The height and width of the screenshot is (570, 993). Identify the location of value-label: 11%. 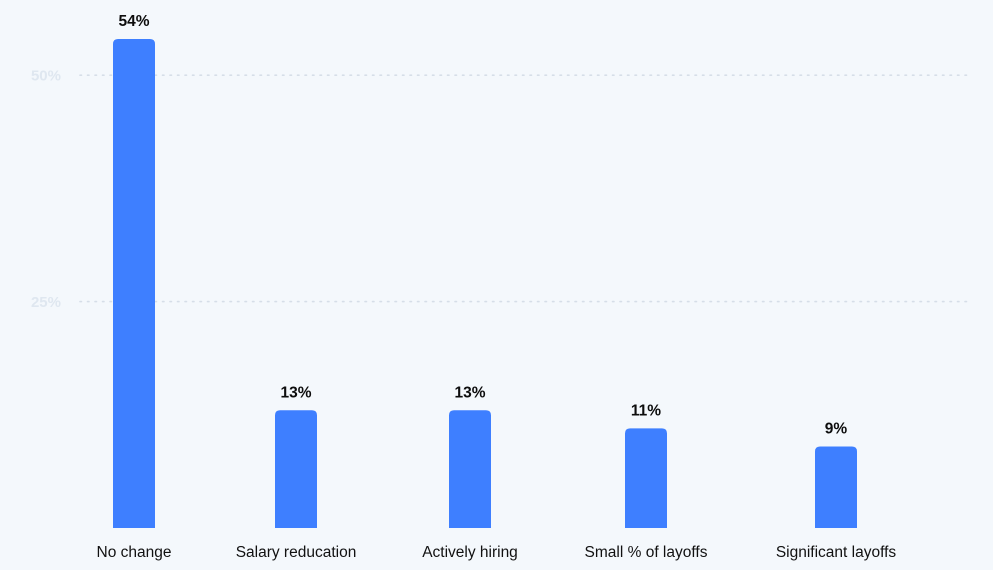
(646, 410).